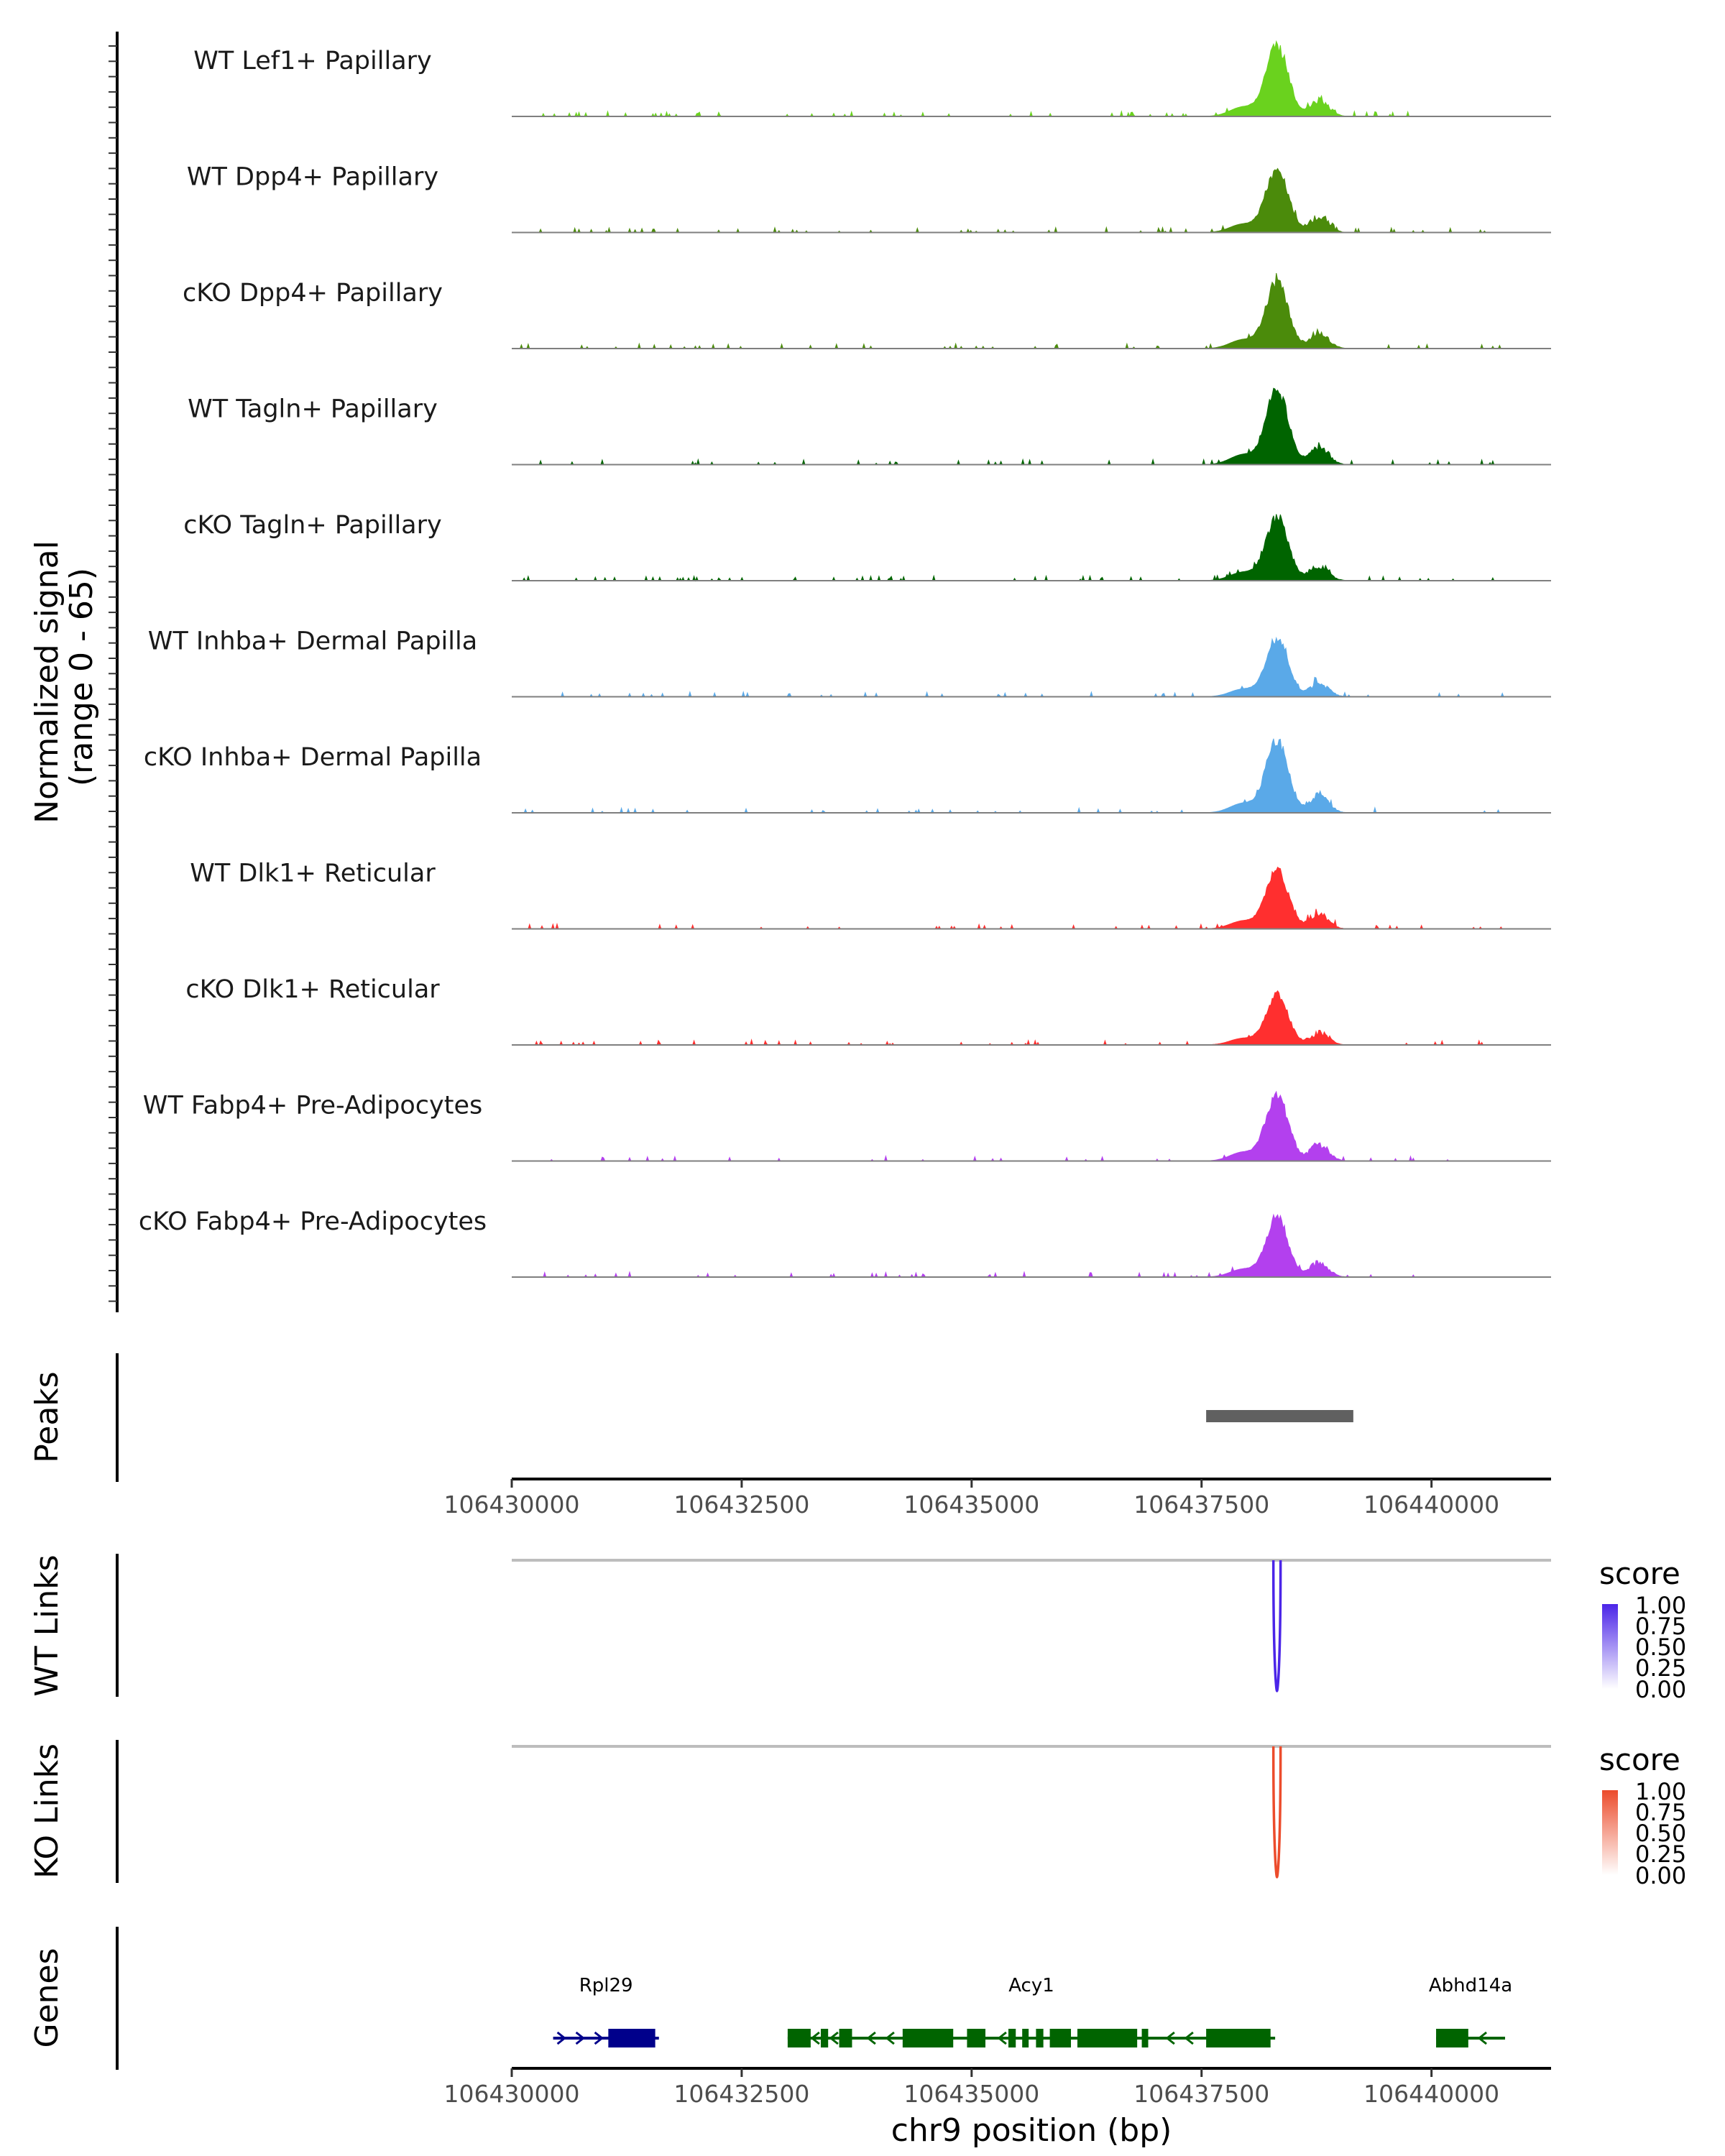 The image size is (1725, 2156). Describe the element at coordinates (113, 673) in the screenshot. I see `coverage-y-ticks` at that location.